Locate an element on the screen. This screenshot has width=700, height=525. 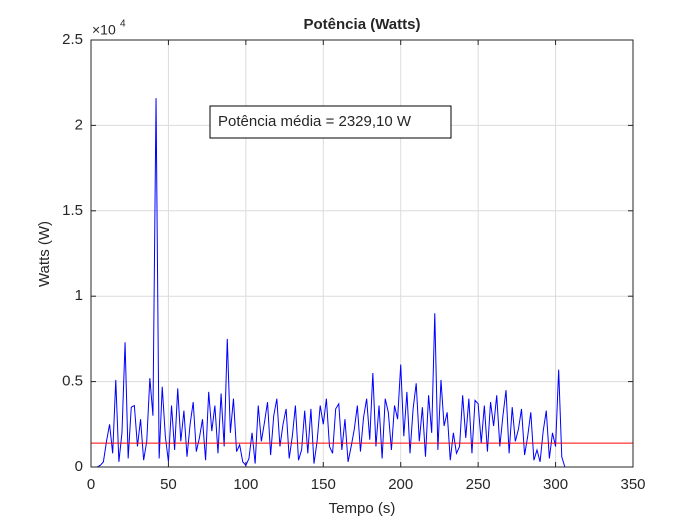
annotation: Potência média = 2329,10 W is located at coordinates (315, 121).